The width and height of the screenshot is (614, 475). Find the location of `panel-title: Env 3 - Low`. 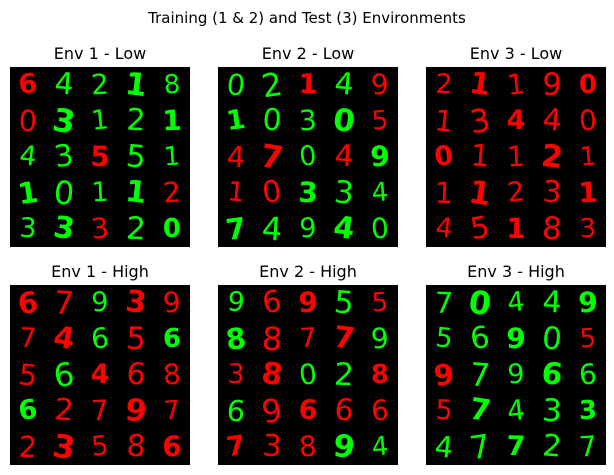

panel-title: Env 3 - Low is located at coordinates (516, 53).